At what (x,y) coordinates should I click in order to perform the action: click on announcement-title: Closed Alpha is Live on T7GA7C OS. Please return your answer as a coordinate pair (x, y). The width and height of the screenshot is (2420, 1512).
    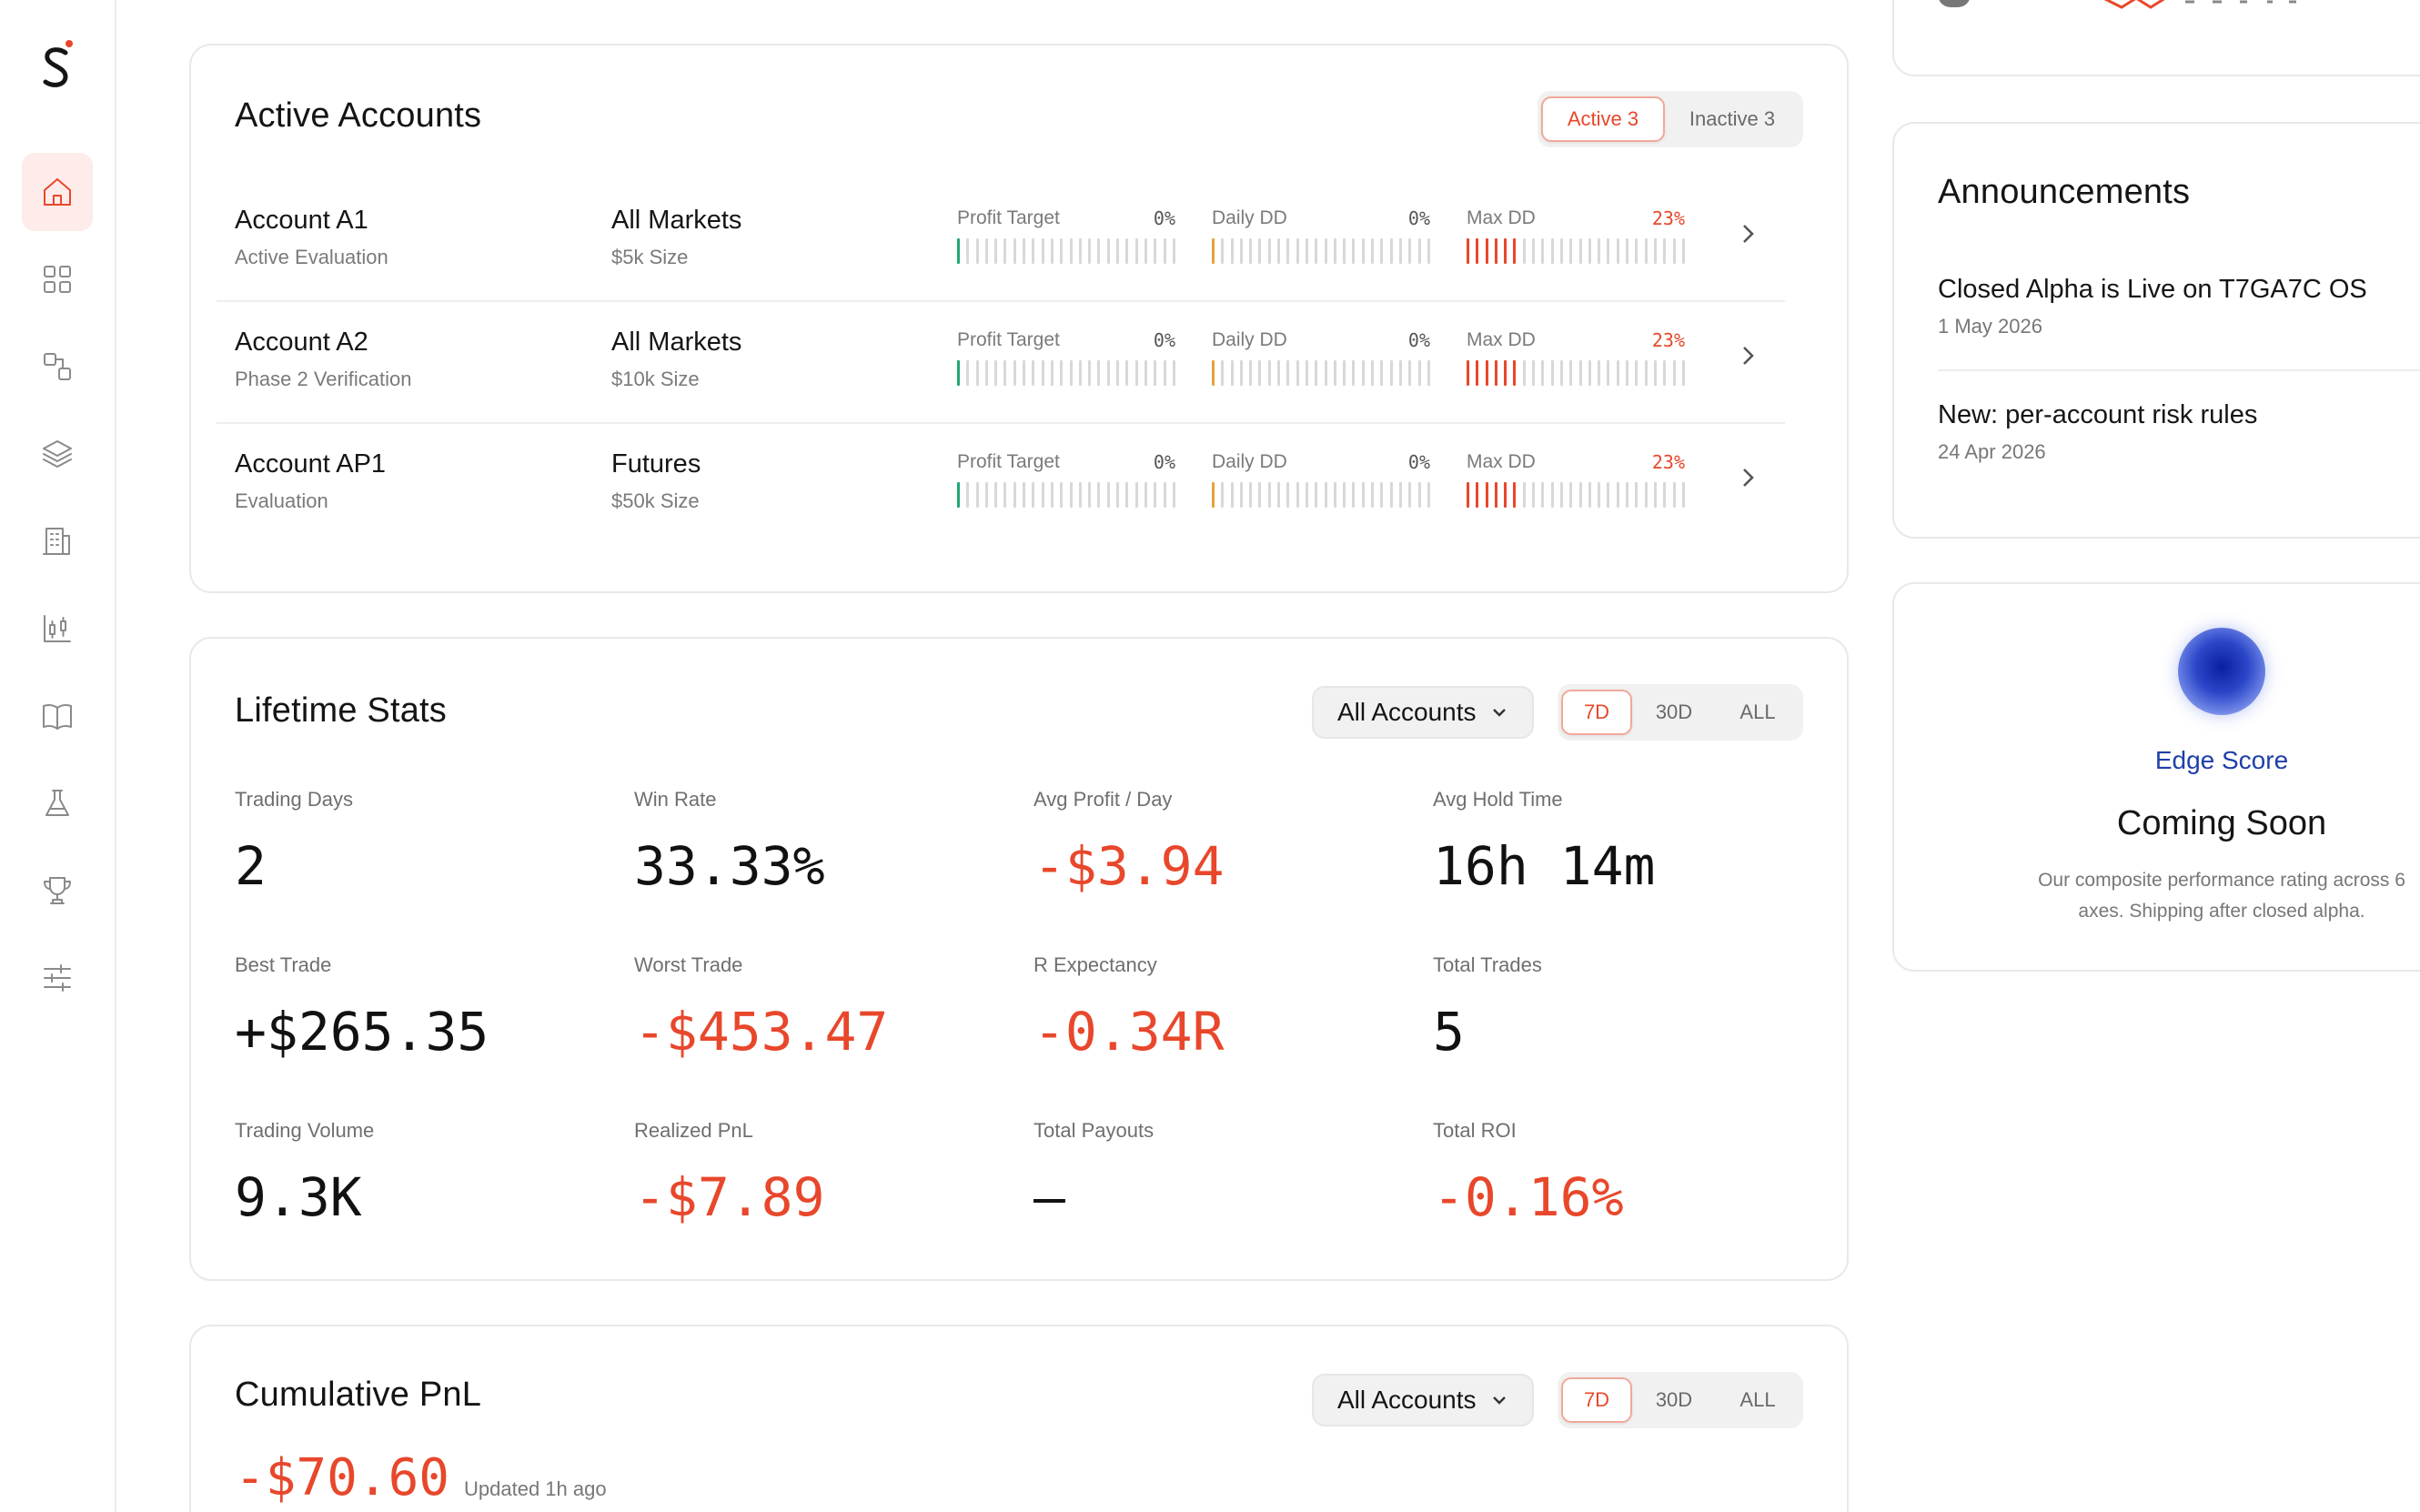
    Looking at the image, I should click on (2152, 290).